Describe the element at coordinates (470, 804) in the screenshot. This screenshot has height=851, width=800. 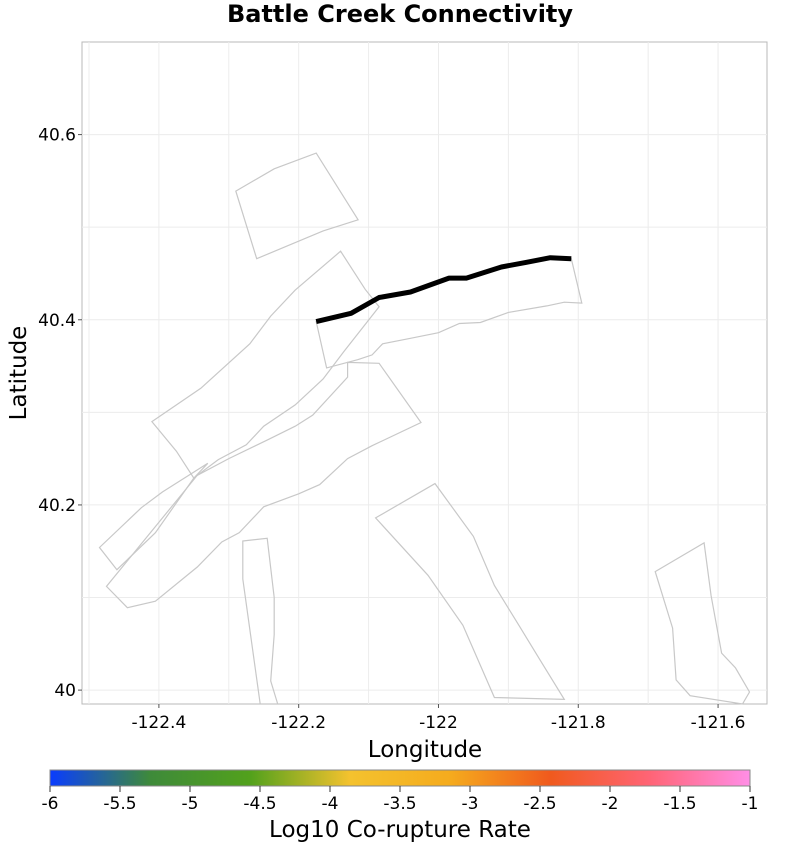
I see `colorbar-tick-label: -3` at that location.